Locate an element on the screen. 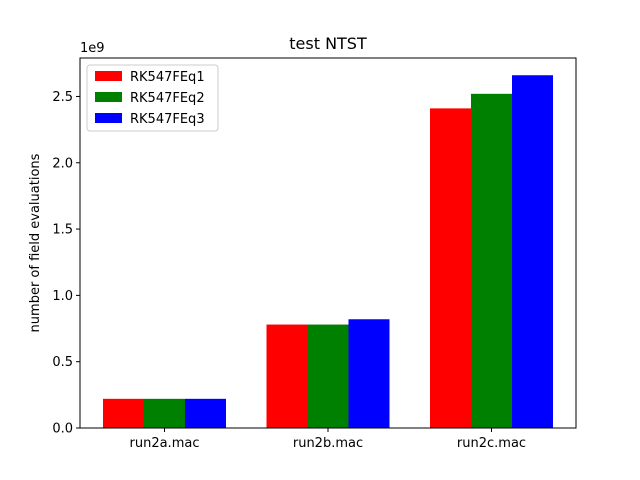  y-tick-label: 2.5 is located at coordinates (62, 97).